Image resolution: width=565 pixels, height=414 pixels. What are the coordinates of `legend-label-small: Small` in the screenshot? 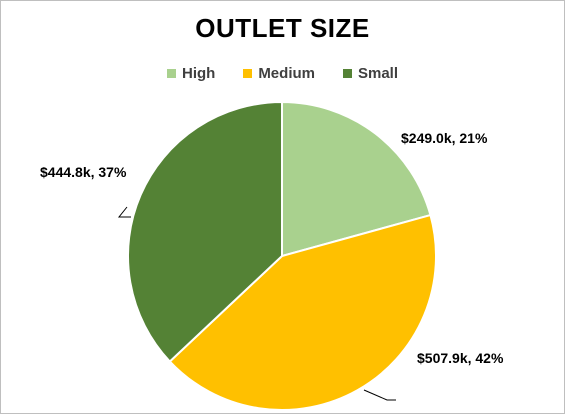 It's located at (378, 73).